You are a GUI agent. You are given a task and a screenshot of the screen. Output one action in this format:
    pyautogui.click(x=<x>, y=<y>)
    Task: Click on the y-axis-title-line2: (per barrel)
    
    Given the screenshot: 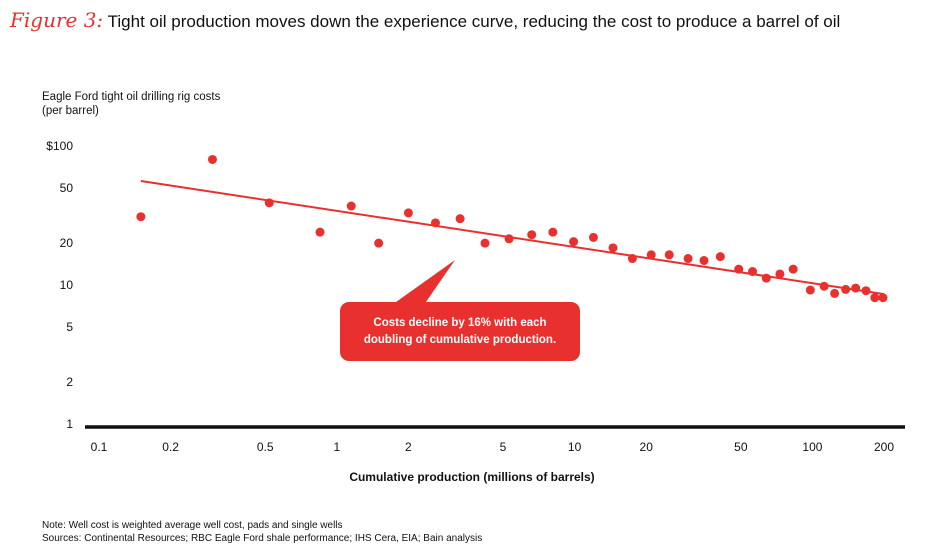 What is the action you would take?
    pyautogui.click(x=70, y=111)
    